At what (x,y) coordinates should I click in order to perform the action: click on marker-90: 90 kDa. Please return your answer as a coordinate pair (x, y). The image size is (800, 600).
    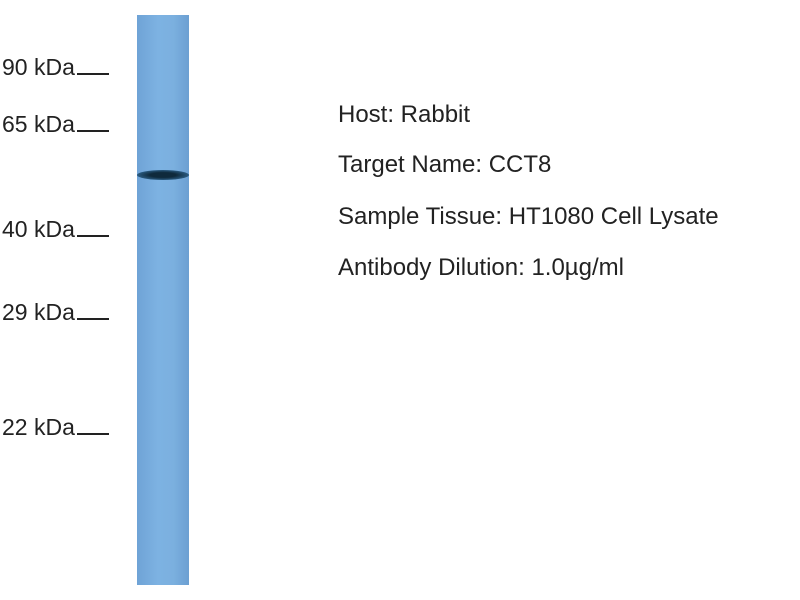
    Looking at the image, I should click on (55, 67).